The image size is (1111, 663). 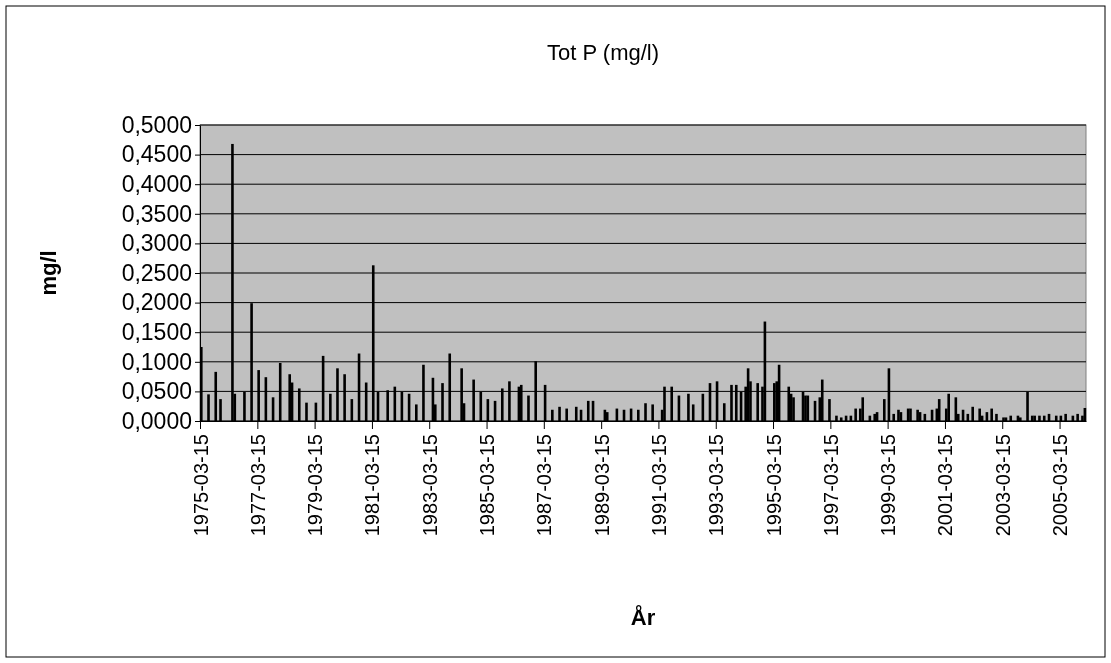 I want to click on x-tick-label: 1989-03-15, so click(x=601, y=485).